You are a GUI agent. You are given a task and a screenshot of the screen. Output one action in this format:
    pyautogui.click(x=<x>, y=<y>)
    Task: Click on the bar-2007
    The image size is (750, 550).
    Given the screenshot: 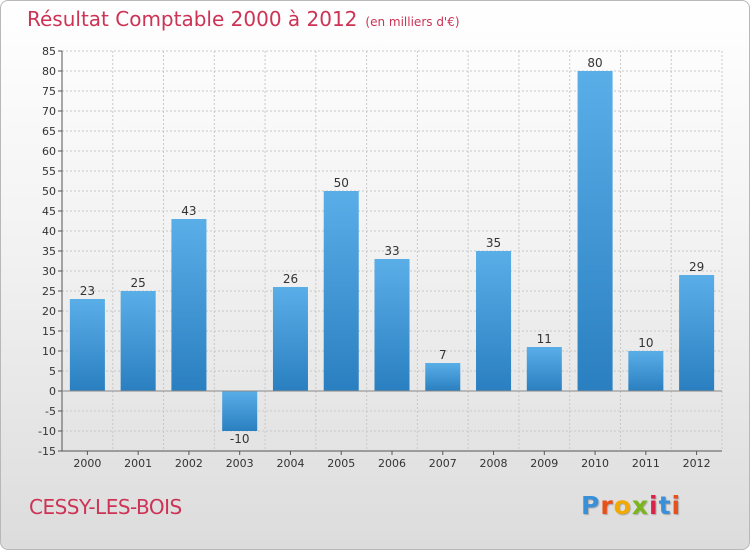 What is the action you would take?
    pyautogui.click(x=443, y=377)
    